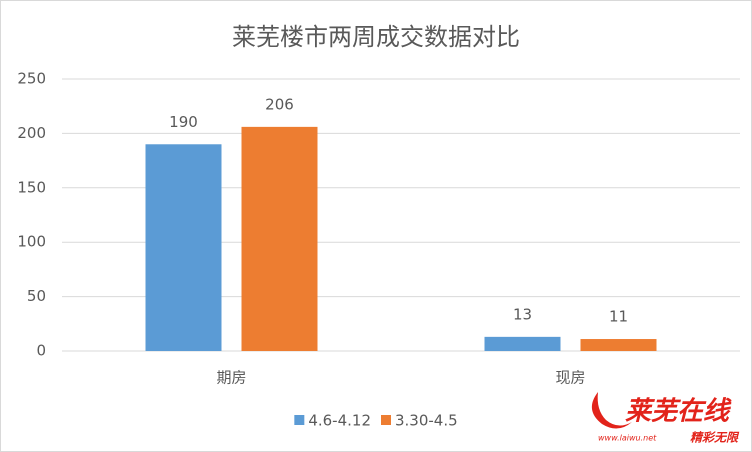 This screenshot has height=452, width=752. What do you see at coordinates (678, 412) in the screenshot?
I see `watermark-text: 莱芜在线` at bounding box center [678, 412].